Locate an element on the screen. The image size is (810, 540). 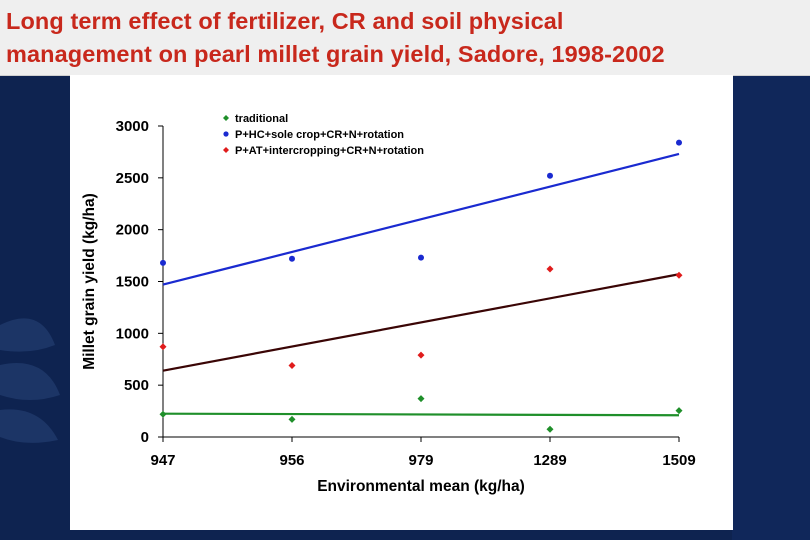
y-axis-title: Millet grain yield (kg/ha) is located at coordinates (89, 281).